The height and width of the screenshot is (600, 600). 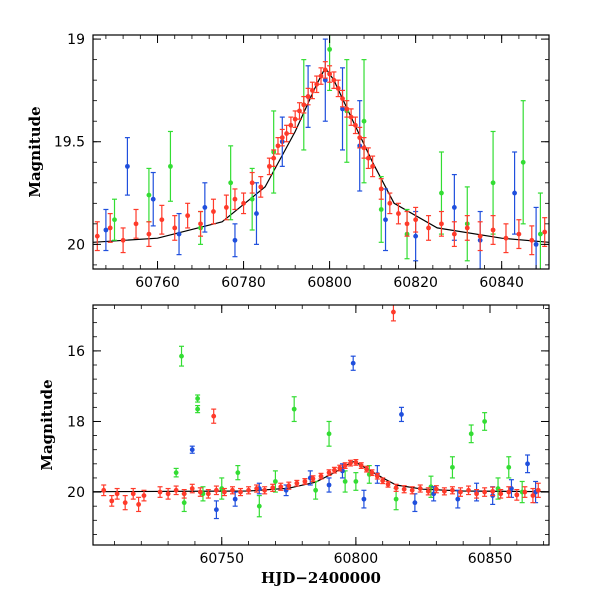 I want to click on top-x-tick-label: 60760, so click(x=157, y=283).